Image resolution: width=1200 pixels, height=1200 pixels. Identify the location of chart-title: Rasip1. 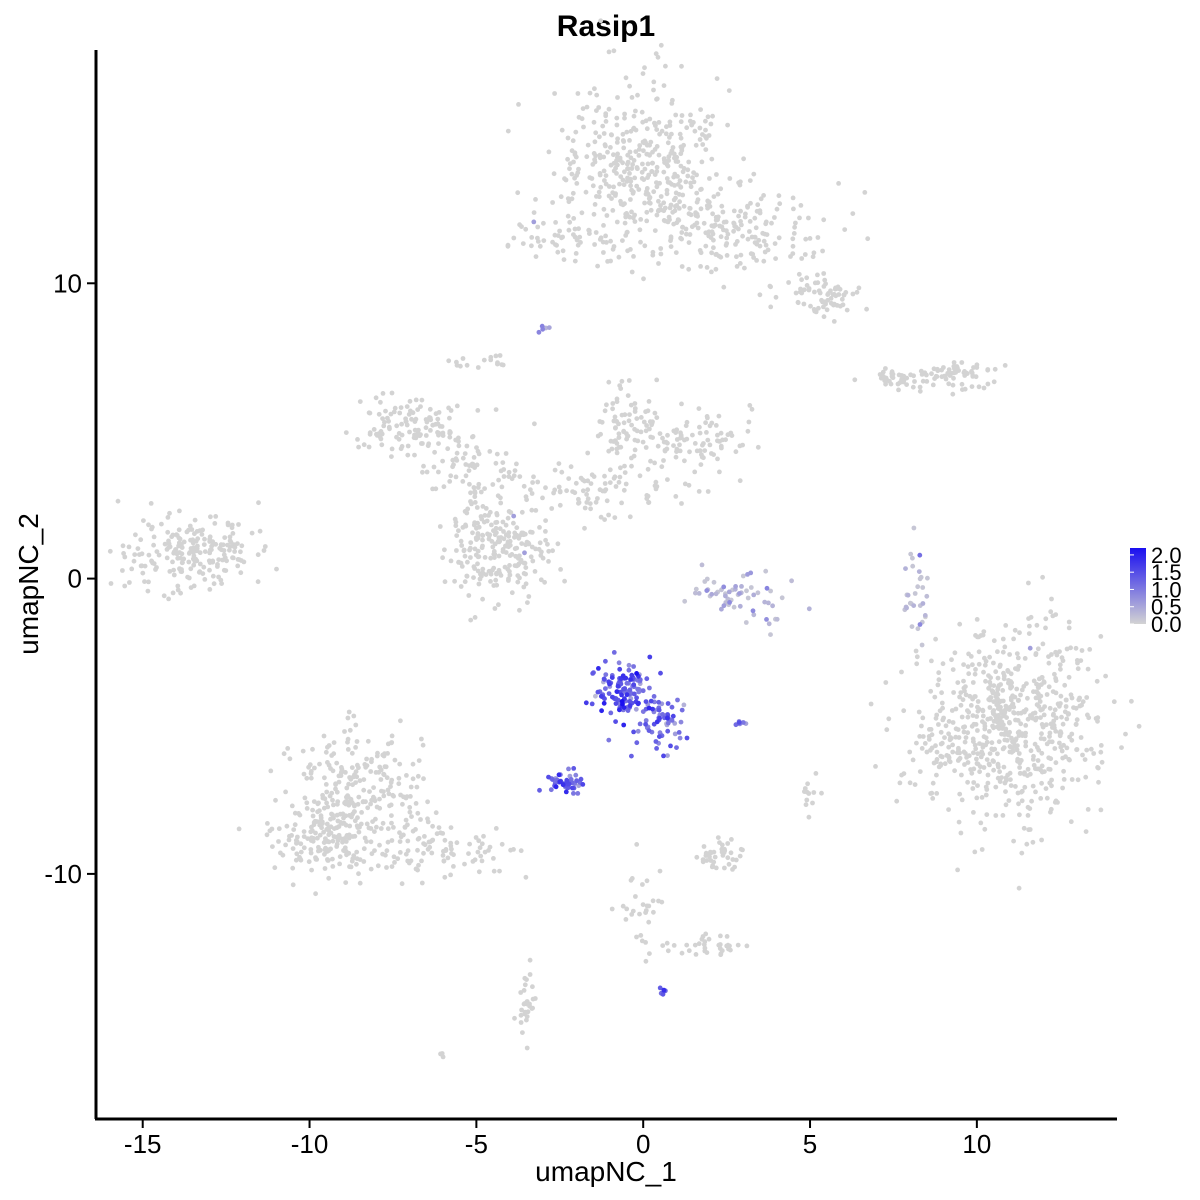
(606, 26).